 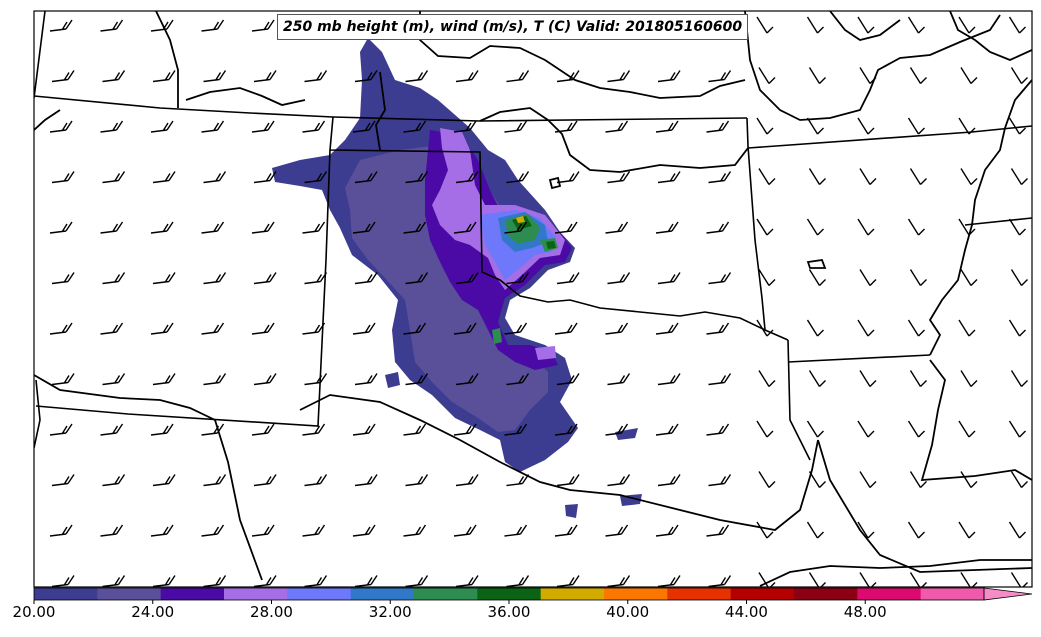 What do you see at coordinates (497, 336) in the screenshot?
I see `shade-layer-32c` at bounding box center [497, 336].